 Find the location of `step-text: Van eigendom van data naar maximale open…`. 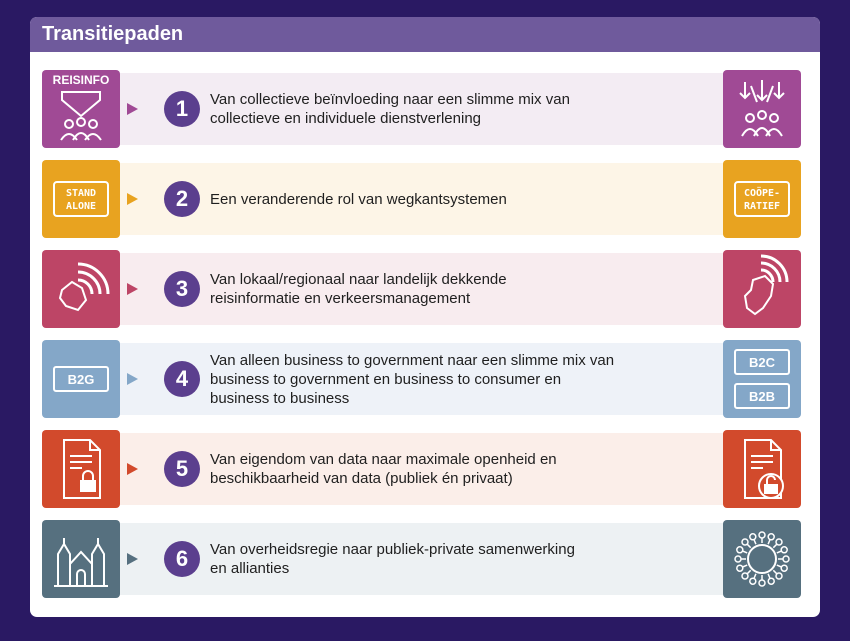

step-text: Van eigendom van data naar maximale open… is located at coordinates (383, 469).